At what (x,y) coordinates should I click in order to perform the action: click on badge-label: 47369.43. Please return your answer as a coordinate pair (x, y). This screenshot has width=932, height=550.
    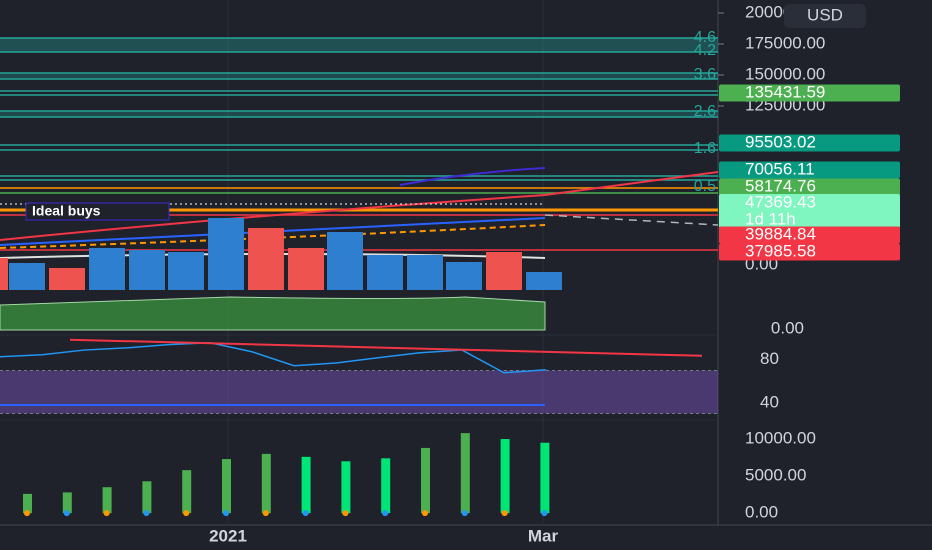
    Looking at the image, I should click on (780, 201).